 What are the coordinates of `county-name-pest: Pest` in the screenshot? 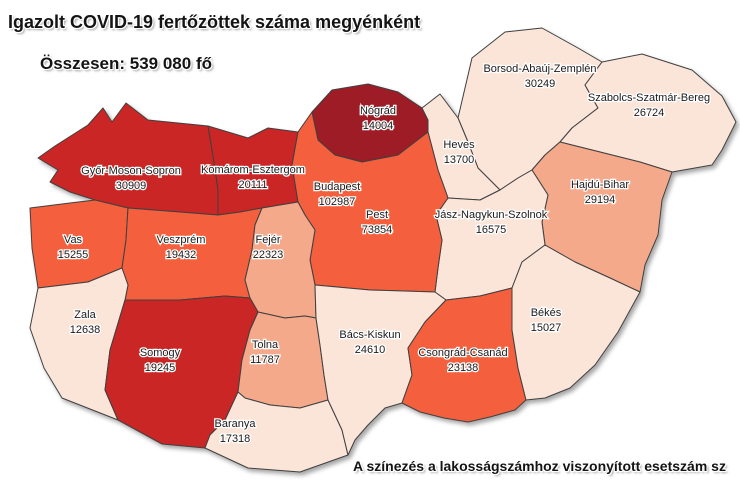 It's located at (377, 215).